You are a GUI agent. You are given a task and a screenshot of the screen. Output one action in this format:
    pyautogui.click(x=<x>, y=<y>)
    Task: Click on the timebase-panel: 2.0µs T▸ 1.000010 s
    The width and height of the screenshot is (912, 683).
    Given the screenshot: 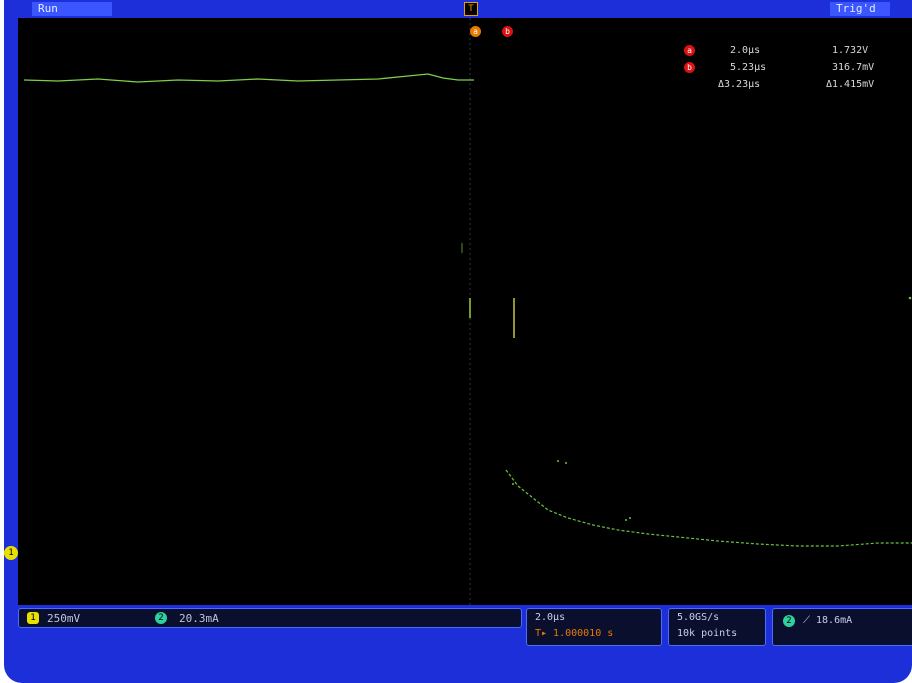 What is the action you would take?
    pyautogui.click(x=594, y=627)
    